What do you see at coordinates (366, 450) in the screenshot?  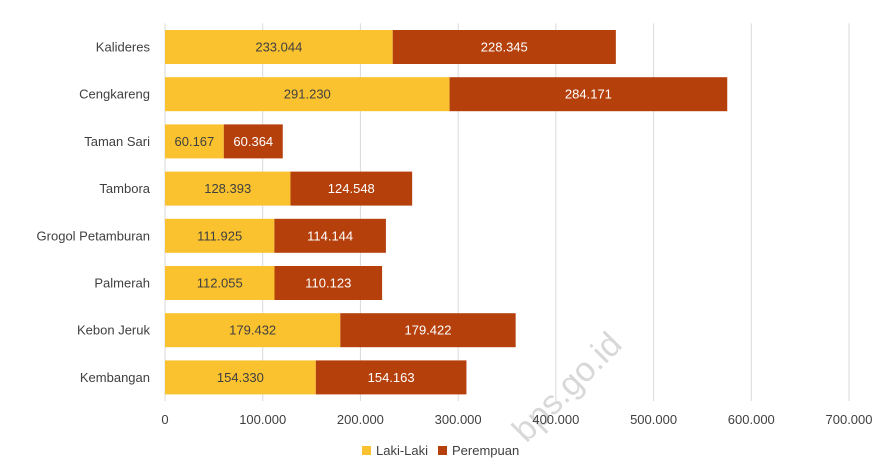 I see `legend-swatch-laki-laki` at bounding box center [366, 450].